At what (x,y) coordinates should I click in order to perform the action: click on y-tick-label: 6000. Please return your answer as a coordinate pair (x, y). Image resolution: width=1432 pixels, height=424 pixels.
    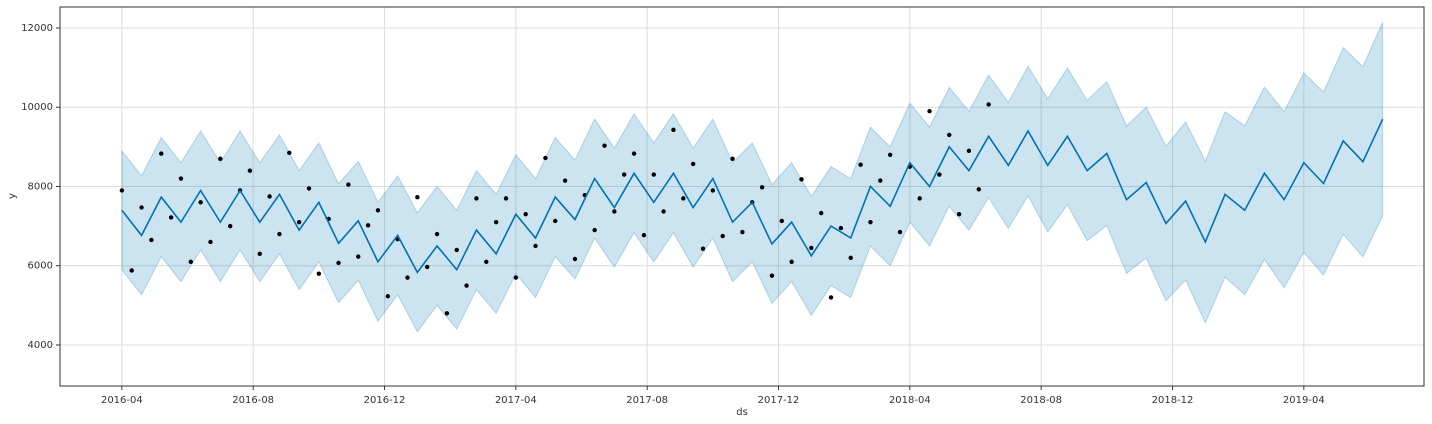
    Looking at the image, I should click on (40, 266).